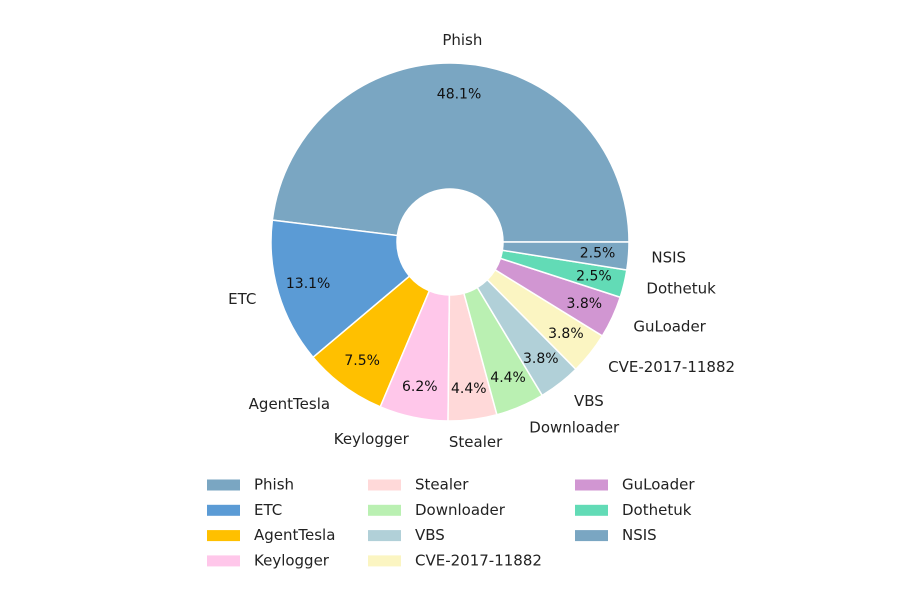 This screenshot has width=900, height=600. What do you see at coordinates (657, 510) in the screenshot?
I see `legend-label-dothetuk: Dothetuk` at bounding box center [657, 510].